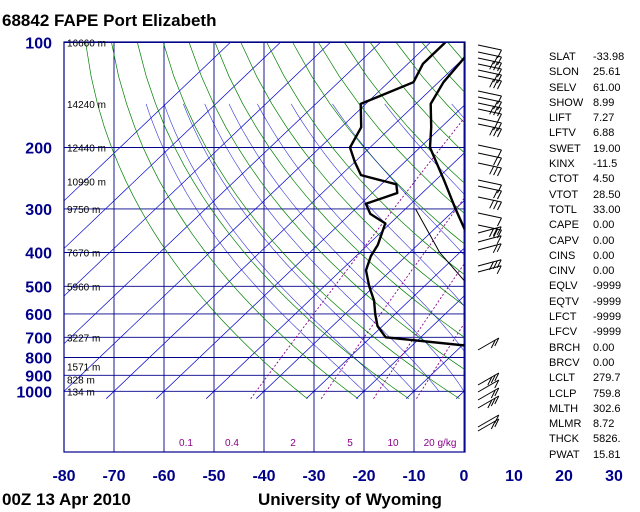 This screenshot has height=512, width=640. What do you see at coordinates (565, 347) in the screenshot?
I see `index-name: BRCH` at bounding box center [565, 347].